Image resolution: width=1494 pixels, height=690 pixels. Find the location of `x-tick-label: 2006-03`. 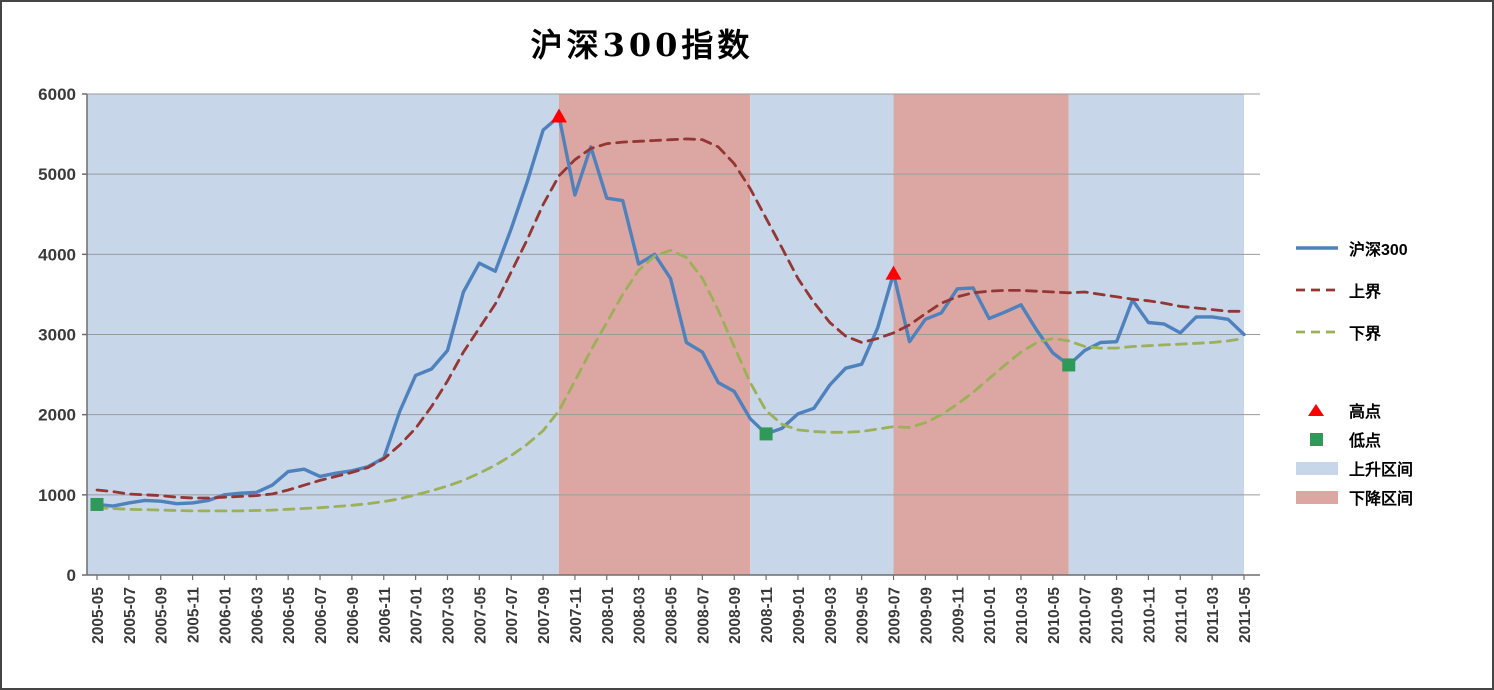

x-tick-label: 2006-03 is located at coordinates (257, 615).